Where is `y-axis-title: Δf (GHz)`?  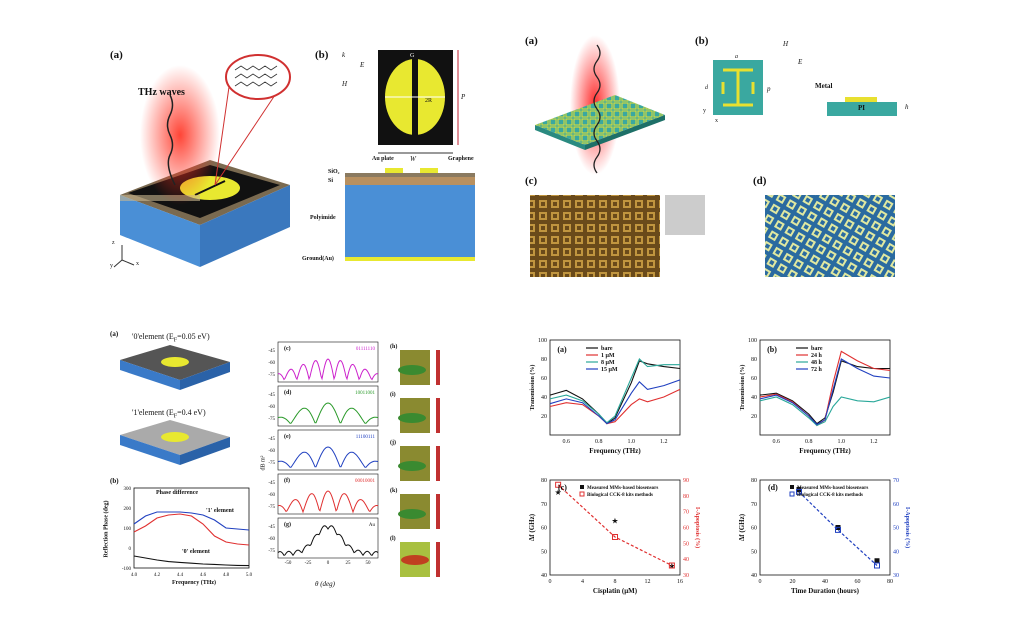 y-axis-title: Δf (GHz) is located at coordinates (532, 527).